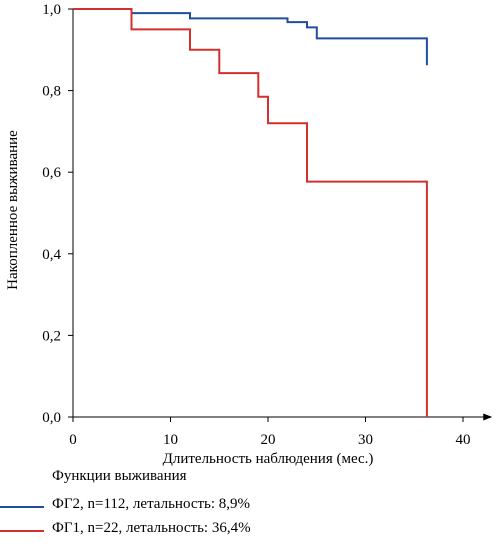  Describe the element at coordinates (22, 531) in the screenshot. I see `legend-swatch-fg1` at that location.